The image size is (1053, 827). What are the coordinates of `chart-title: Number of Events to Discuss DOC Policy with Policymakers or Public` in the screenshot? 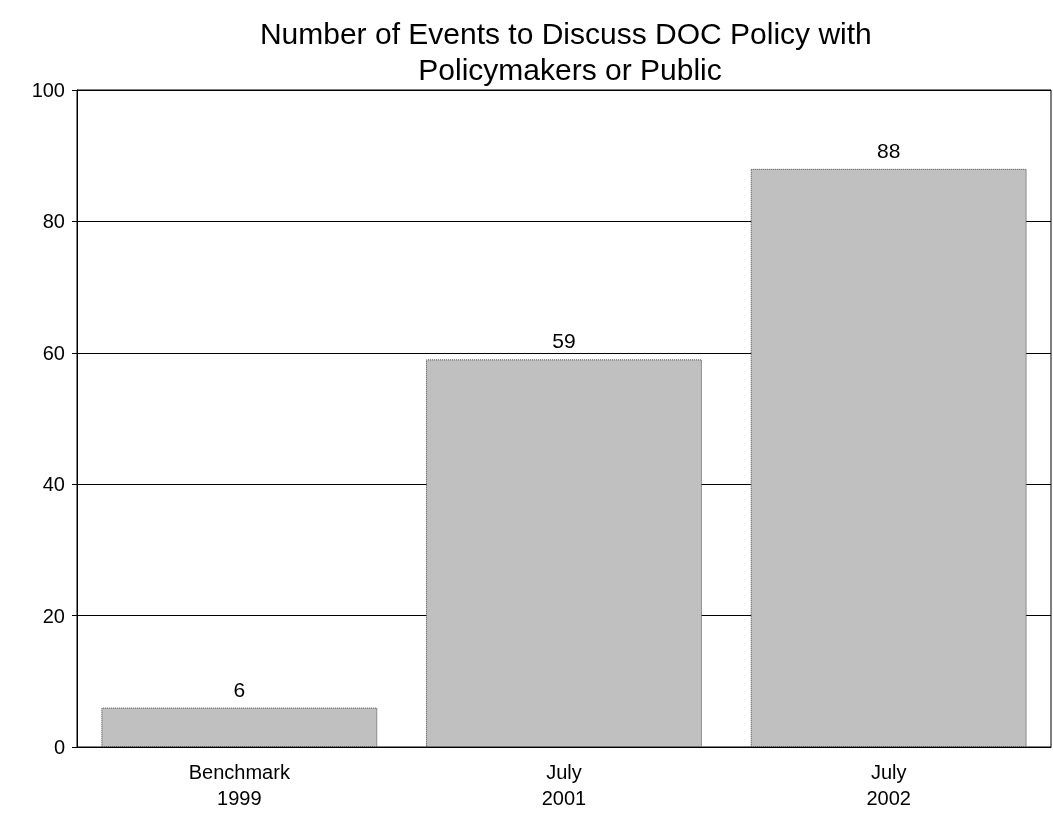 It's located at (570, 51).